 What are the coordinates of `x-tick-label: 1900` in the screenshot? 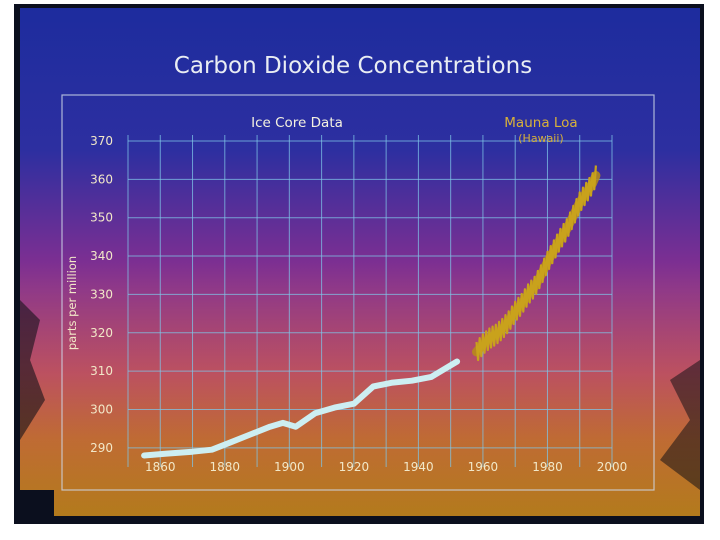 It's located at (289, 467).